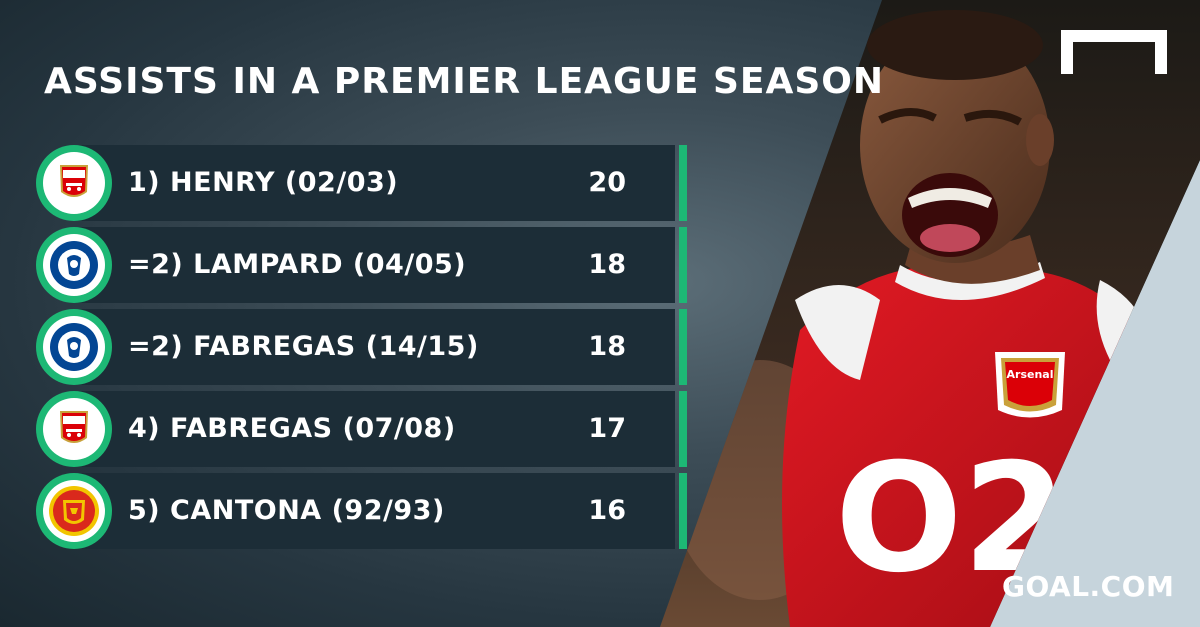 The image size is (1200, 627). Describe the element at coordinates (1030, 374) in the screenshot. I see `shirt-crest-text: Arsenal` at that location.